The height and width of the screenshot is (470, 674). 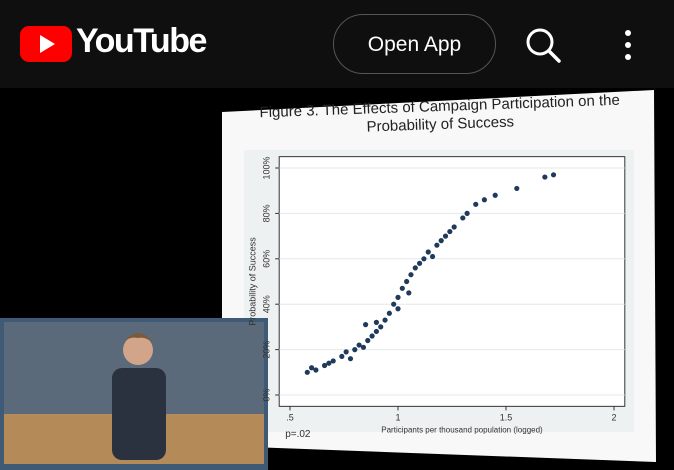 I want to click on speaker-head, so click(x=138, y=350).